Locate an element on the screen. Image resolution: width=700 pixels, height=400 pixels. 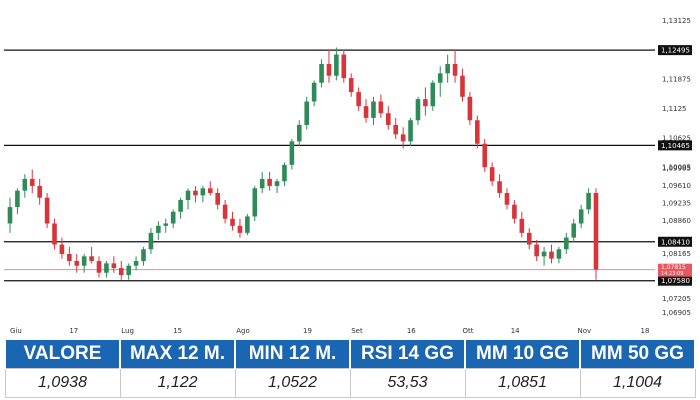
level-label: 1,08410 is located at coordinates (675, 242).